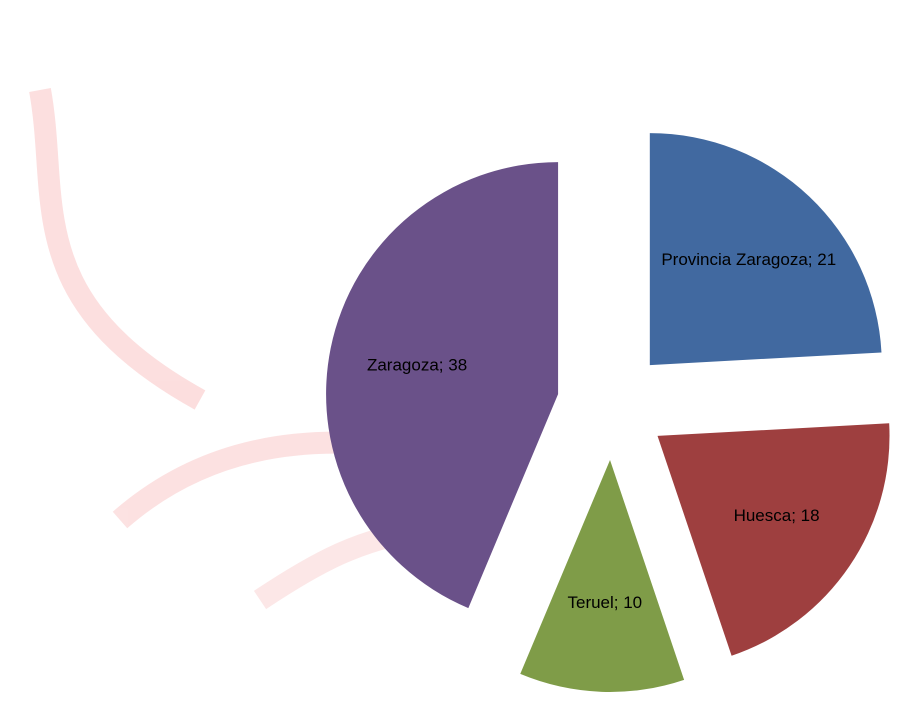 The image size is (906, 708). Describe the element at coordinates (748, 259) in the screenshot. I see `data-label: Provincia Zaragoza; 21` at that location.